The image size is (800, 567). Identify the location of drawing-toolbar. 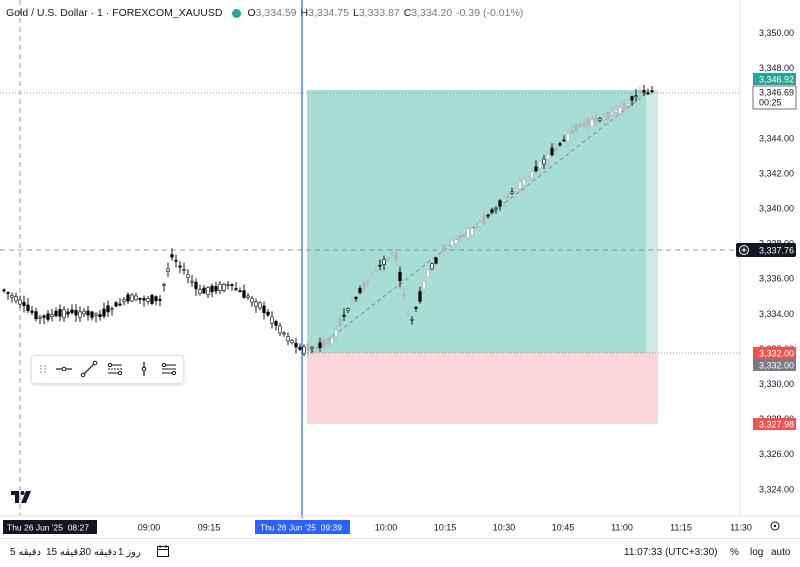
(107, 369).